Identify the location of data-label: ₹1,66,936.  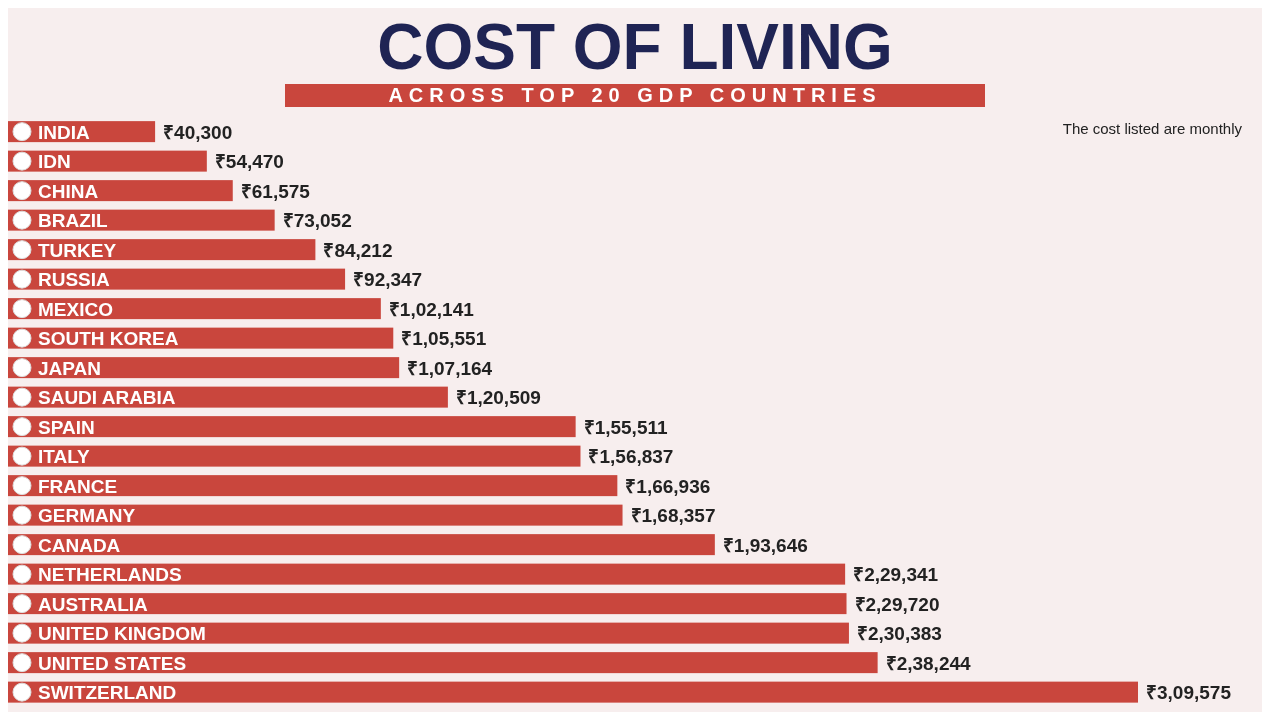
(668, 486).